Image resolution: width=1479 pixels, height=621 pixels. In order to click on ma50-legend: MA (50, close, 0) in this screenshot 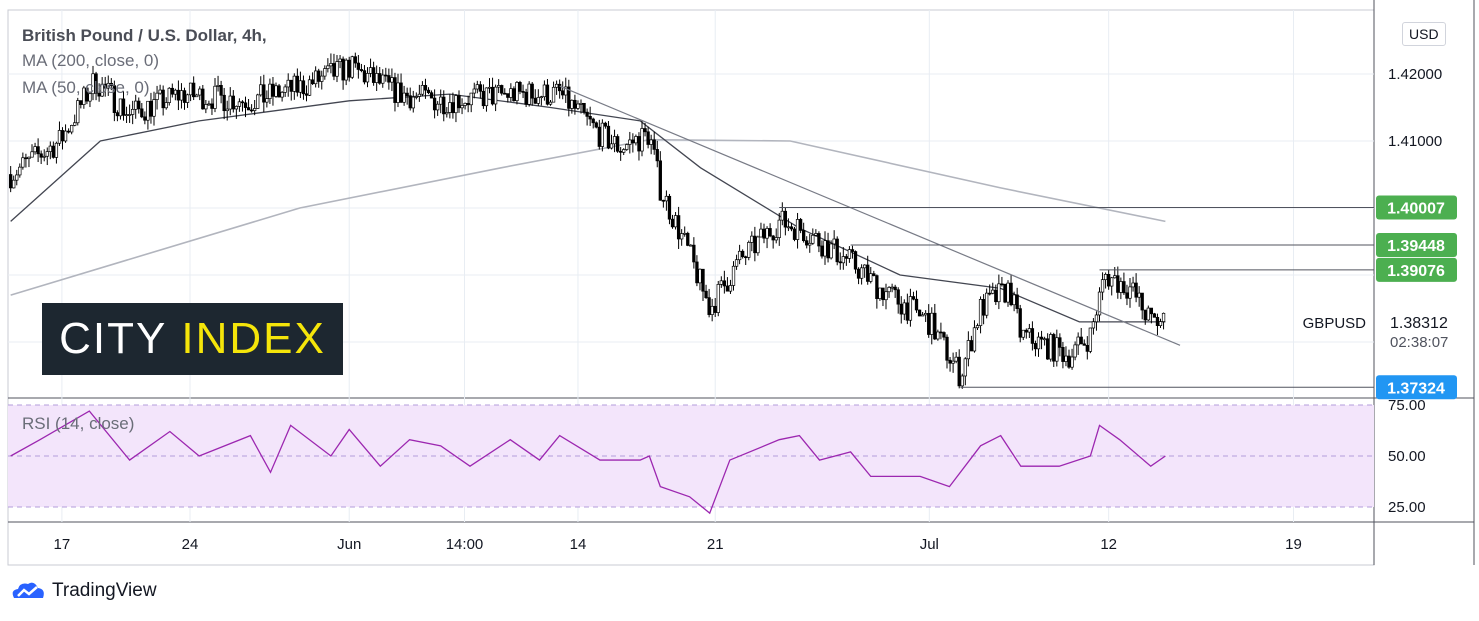, I will do `click(86, 87)`.